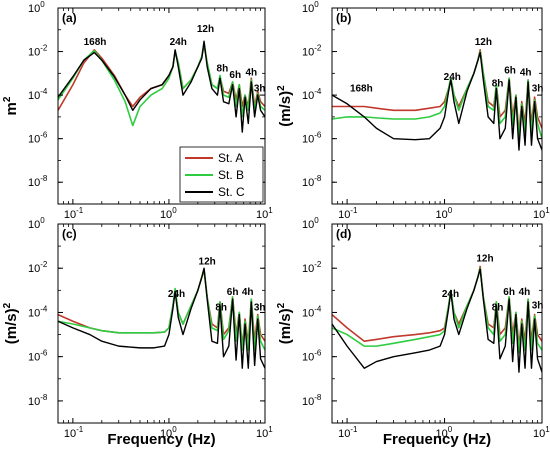 This screenshot has height=451, width=550. I want to click on legend-label: St. B, so click(231, 175).